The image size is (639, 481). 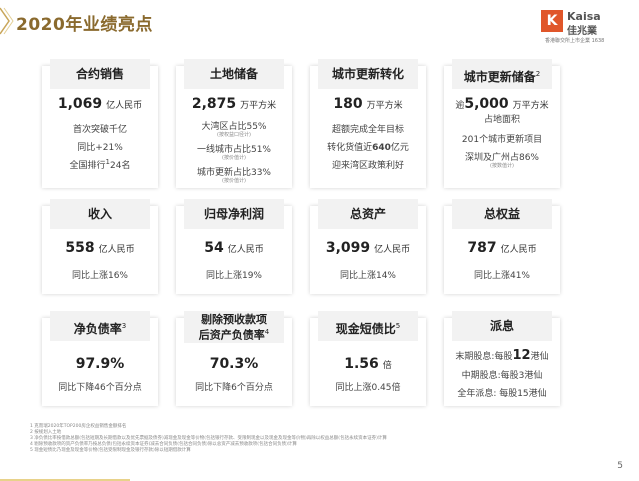 I want to click on card-total-assets: 总资产 3,099 亿人民币 同比上涨14%, so click(x=368, y=246).